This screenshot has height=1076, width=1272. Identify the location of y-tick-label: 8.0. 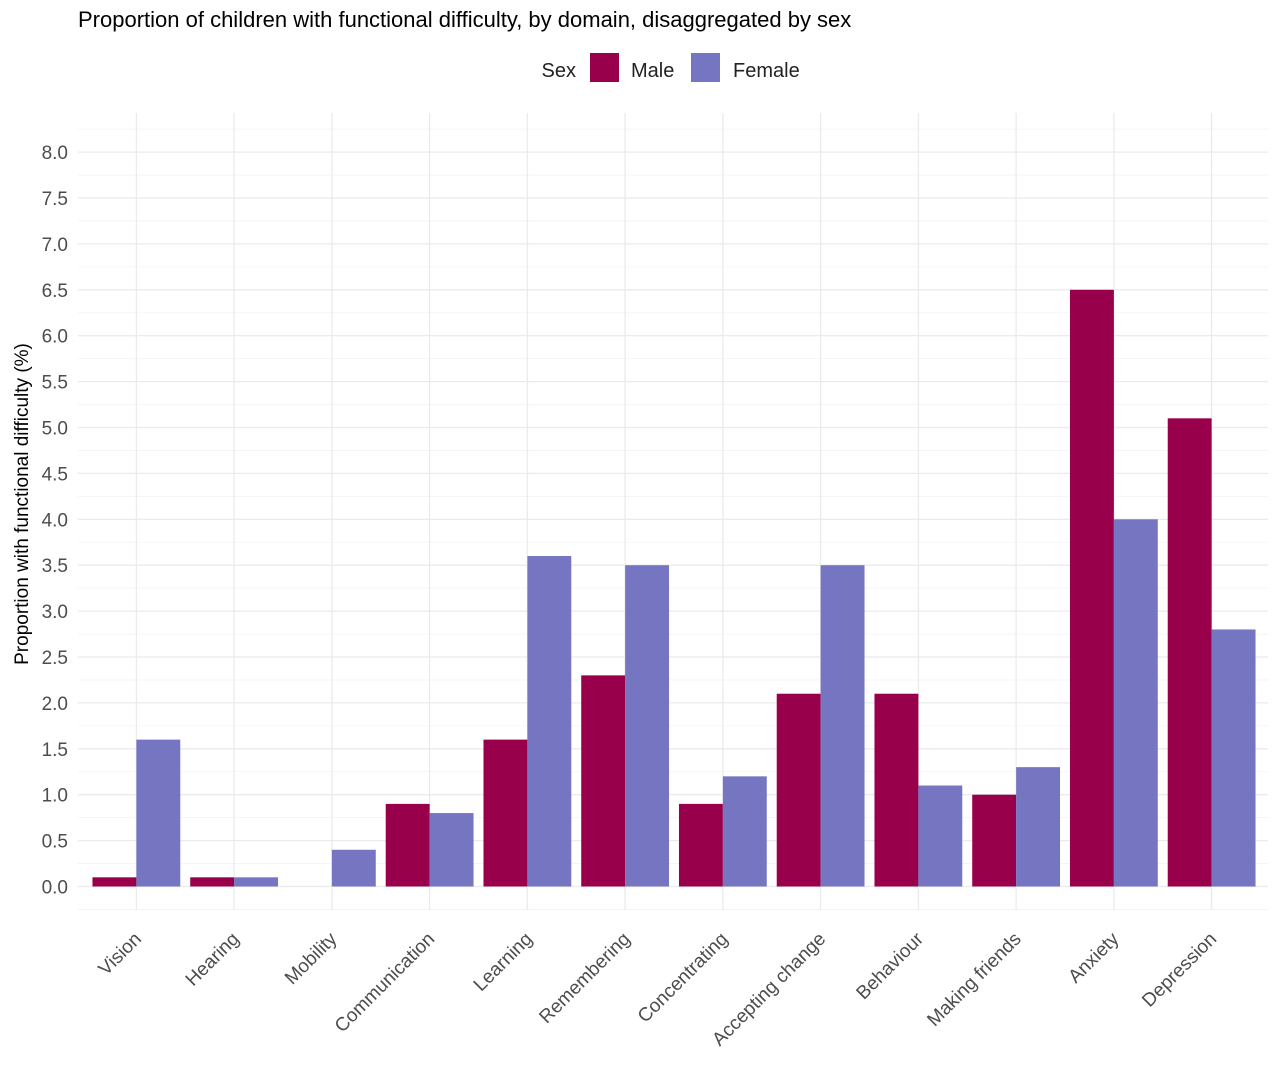
(55, 153).